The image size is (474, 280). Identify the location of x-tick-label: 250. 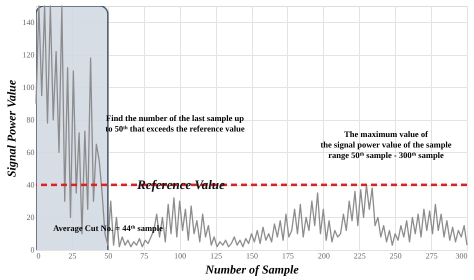
(396, 256).